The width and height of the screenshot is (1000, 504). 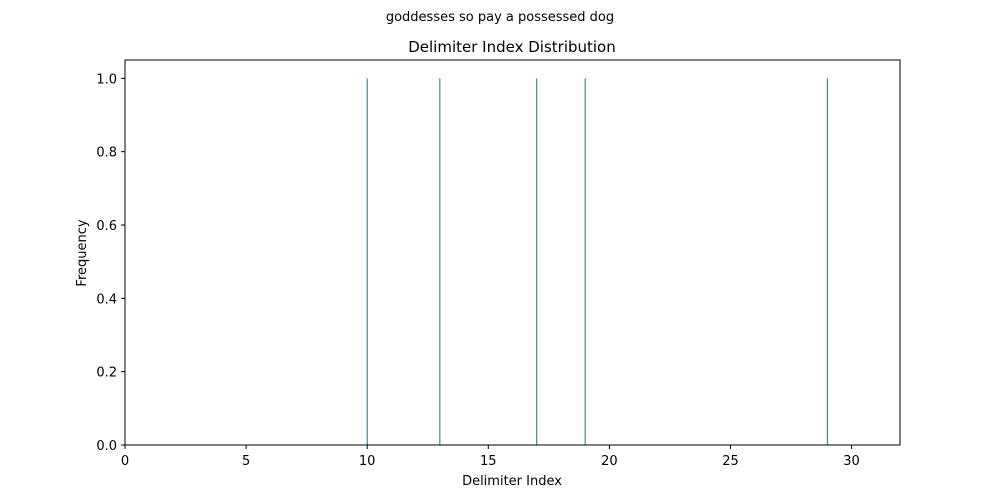 What do you see at coordinates (106, 446) in the screenshot?
I see `y-tick-label: 0.0` at bounding box center [106, 446].